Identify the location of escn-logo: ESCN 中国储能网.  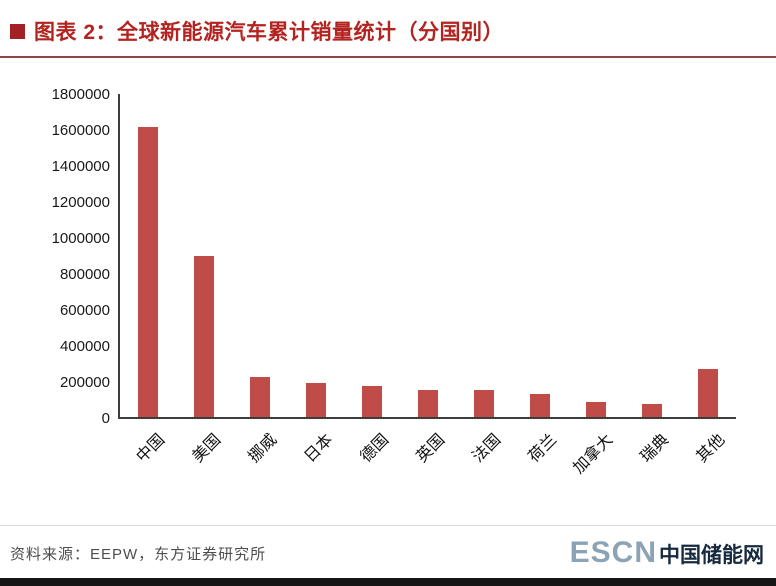
(667, 553).